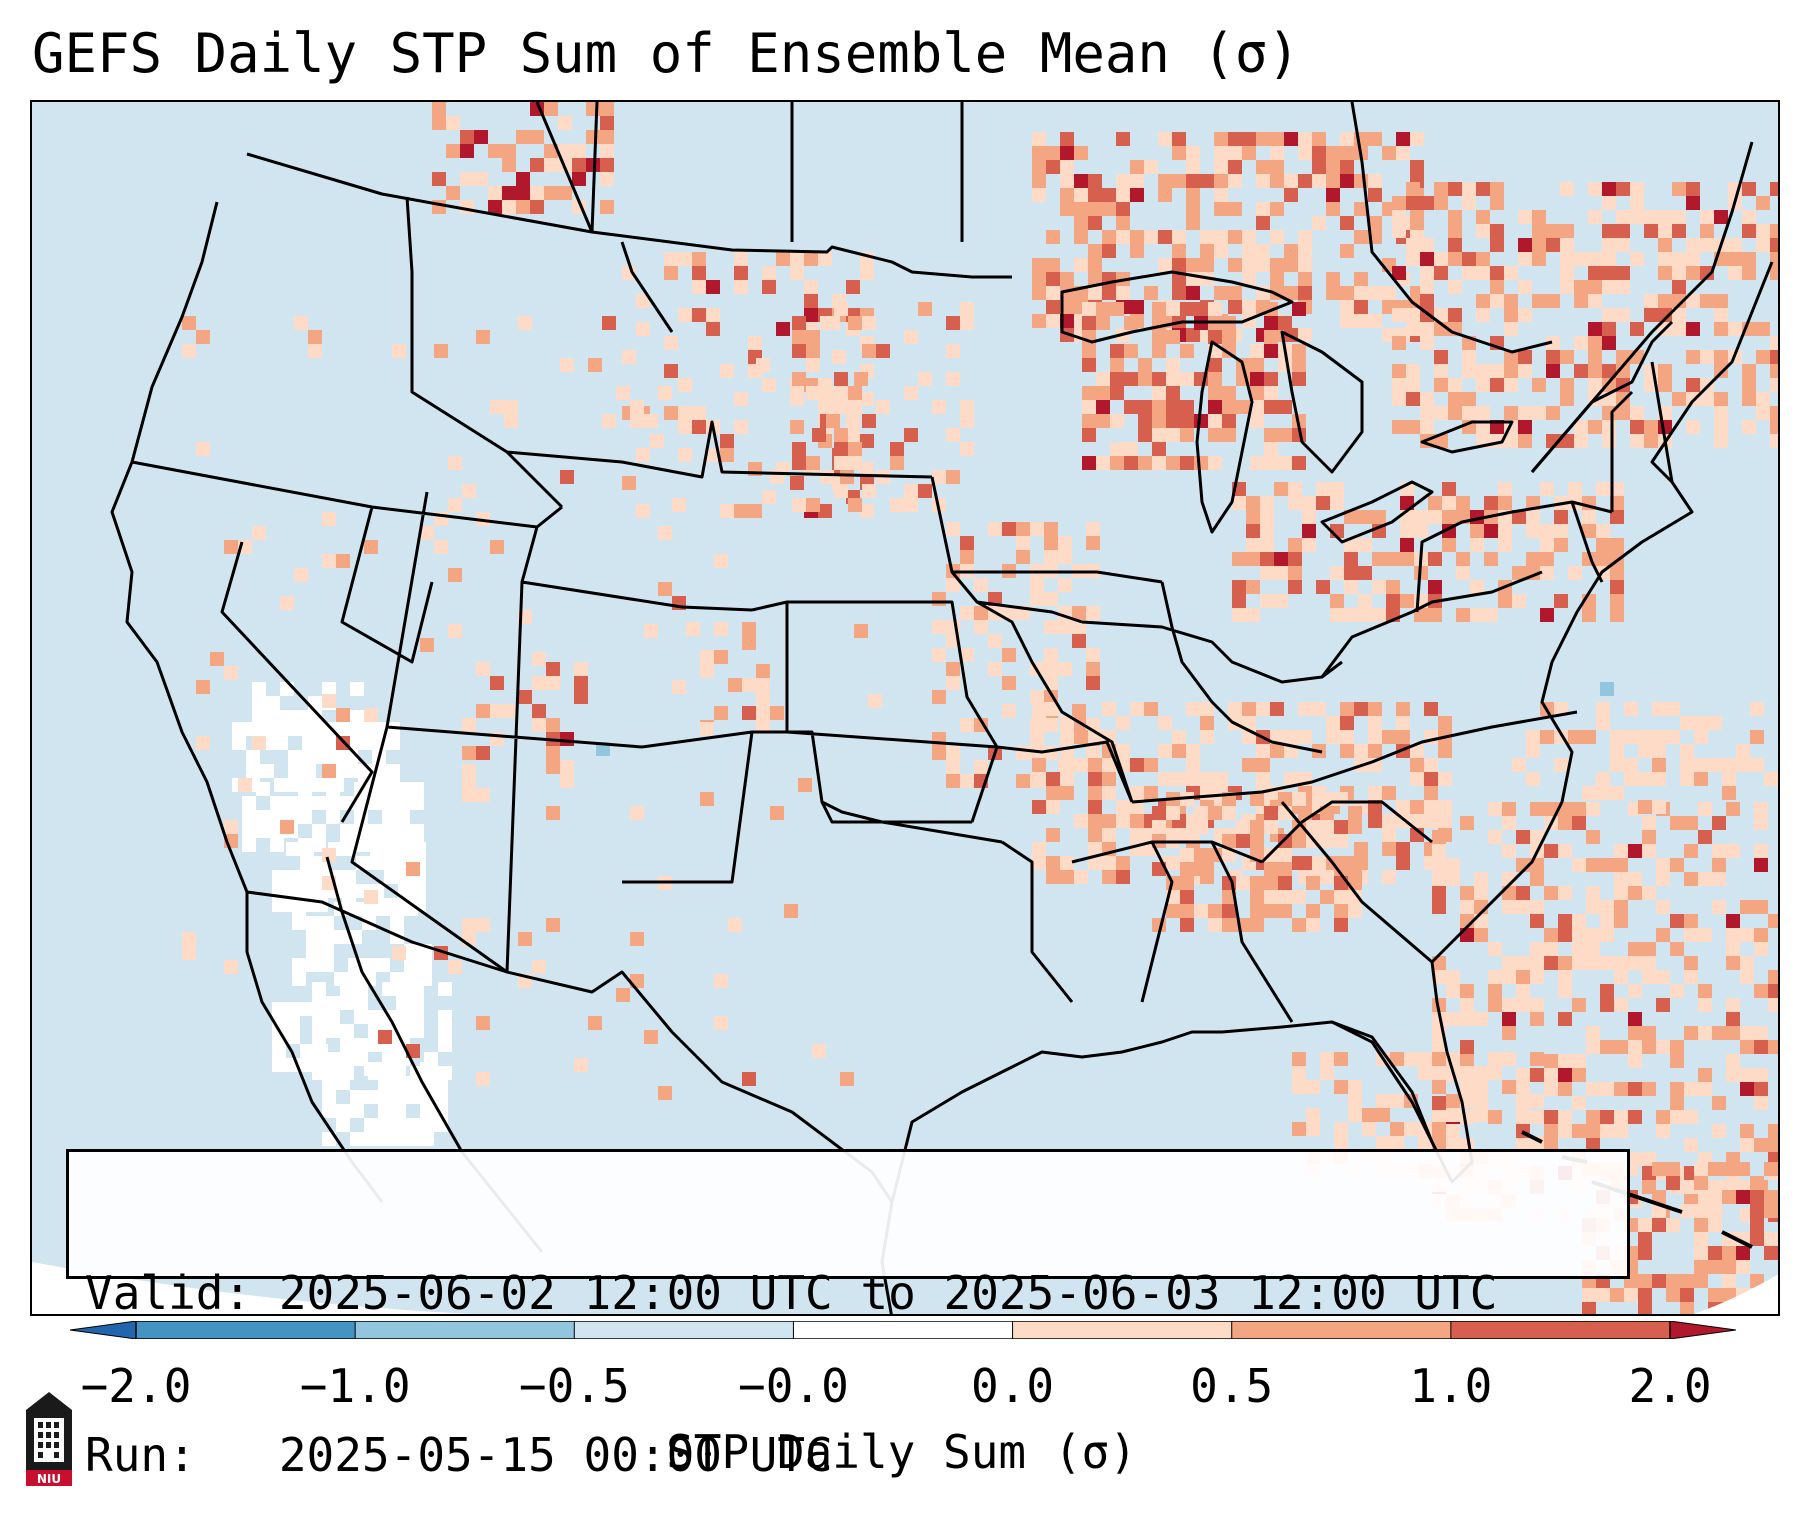 The width and height of the screenshot is (1803, 1536). Describe the element at coordinates (1232, 1386) in the screenshot. I see `colorbar-tick-label: 0.5` at that location.